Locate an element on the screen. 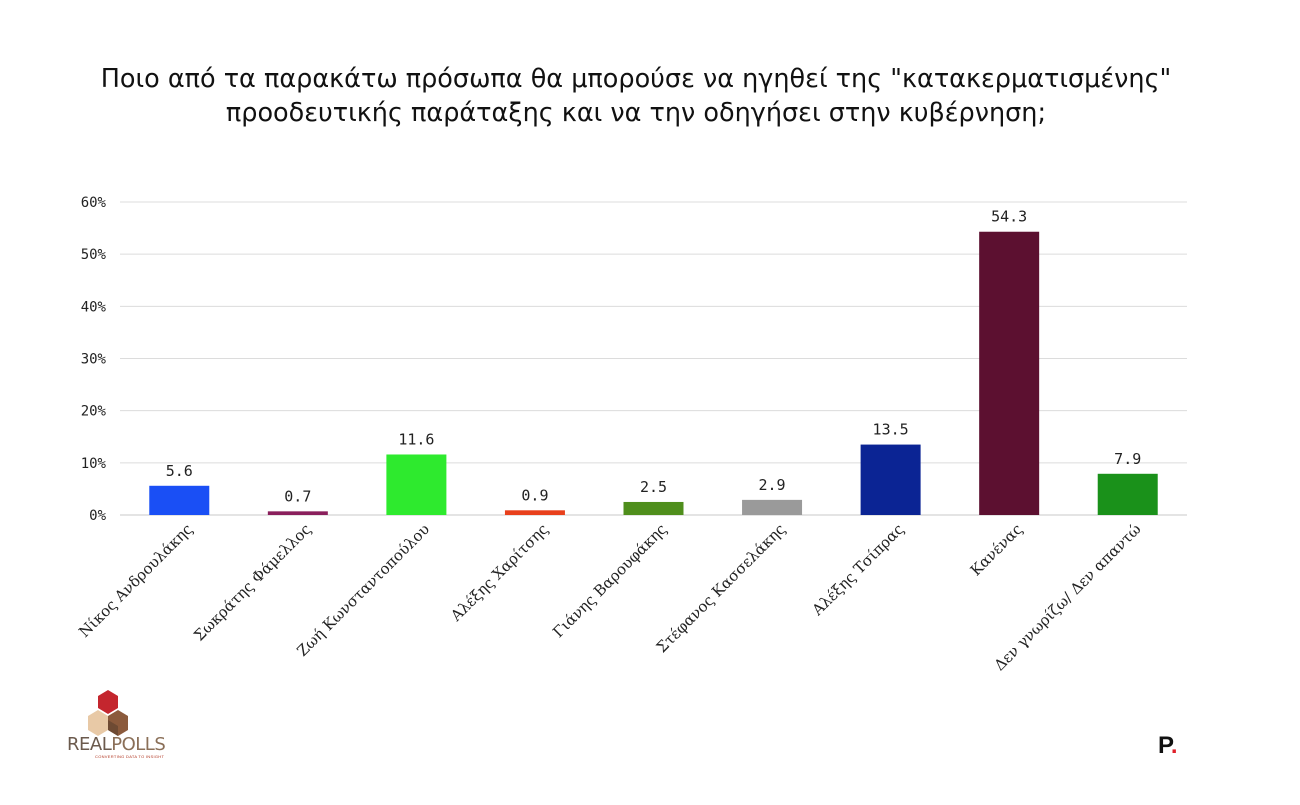 The image size is (1300, 805). x-tick-label: Ζωή Κωνσταντοπούλου is located at coordinates (363, 590).